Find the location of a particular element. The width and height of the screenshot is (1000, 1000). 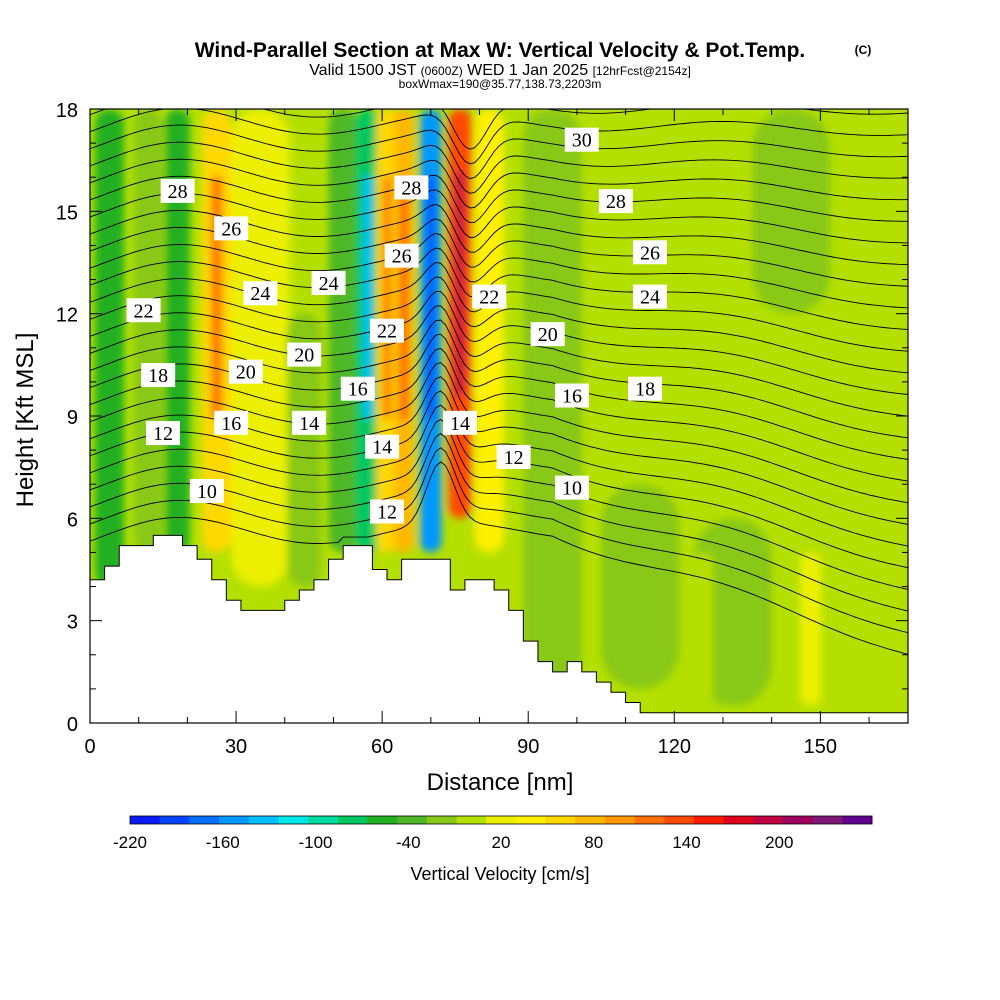

x-axis-label: Distance [nm] is located at coordinates (500, 782).